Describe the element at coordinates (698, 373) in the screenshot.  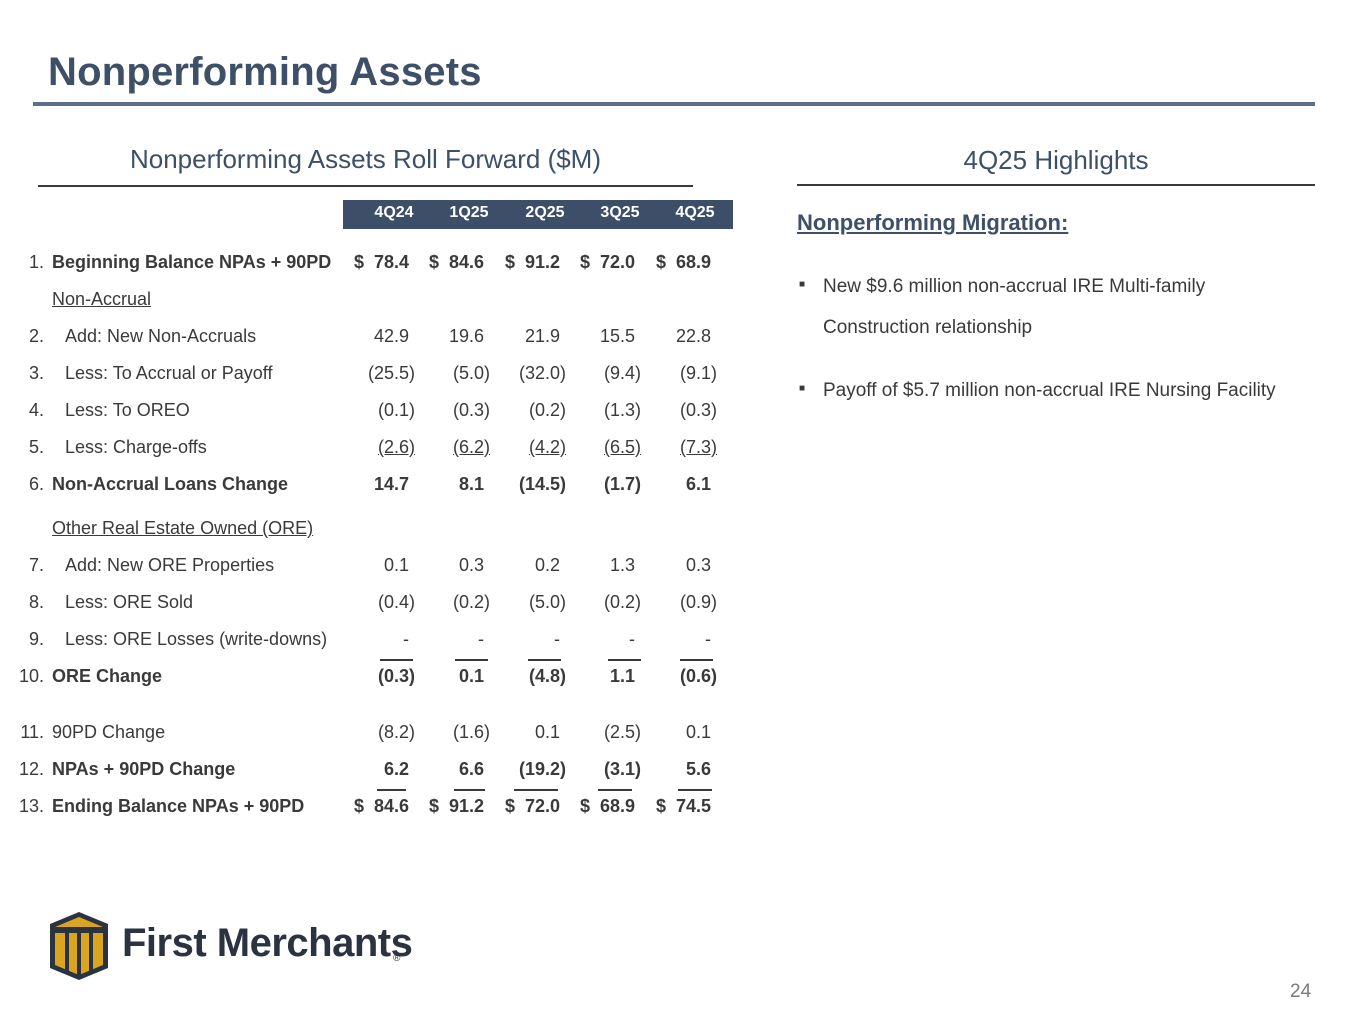
I see `table-cell: (9.1)` at that location.